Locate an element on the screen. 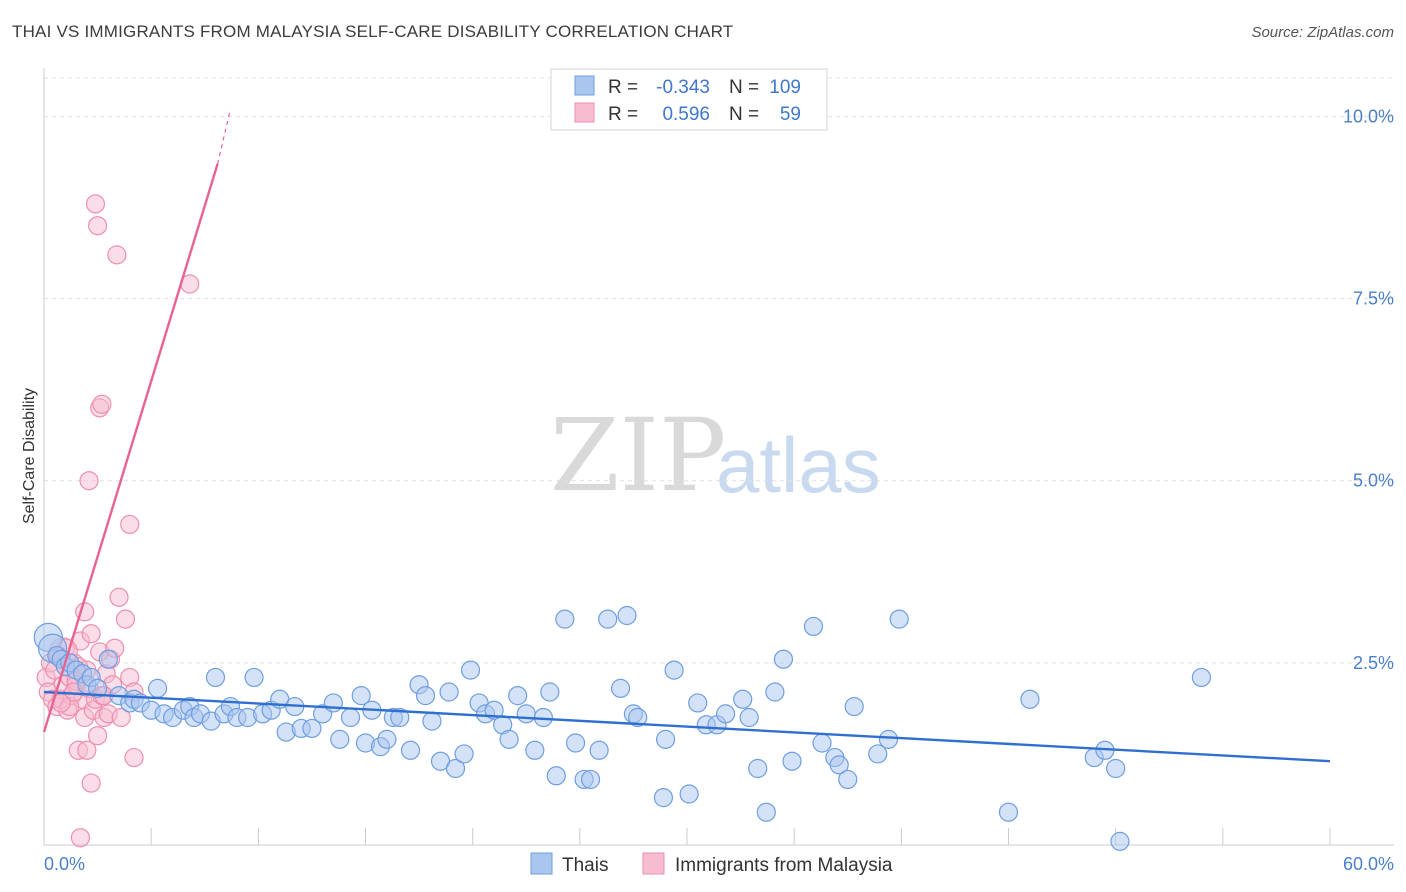 This screenshot has height=892, width=1406. x-tick-label-min: 0.0% is located at coordinates (64, 864).